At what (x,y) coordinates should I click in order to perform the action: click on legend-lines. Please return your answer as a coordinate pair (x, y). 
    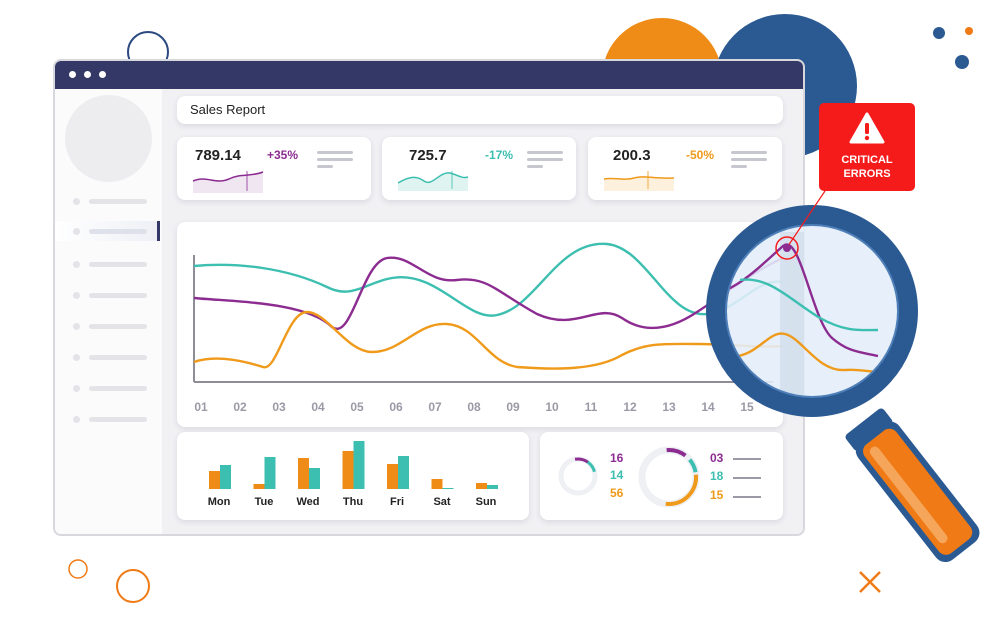
    Looking at the image, I should click on (747, 478).